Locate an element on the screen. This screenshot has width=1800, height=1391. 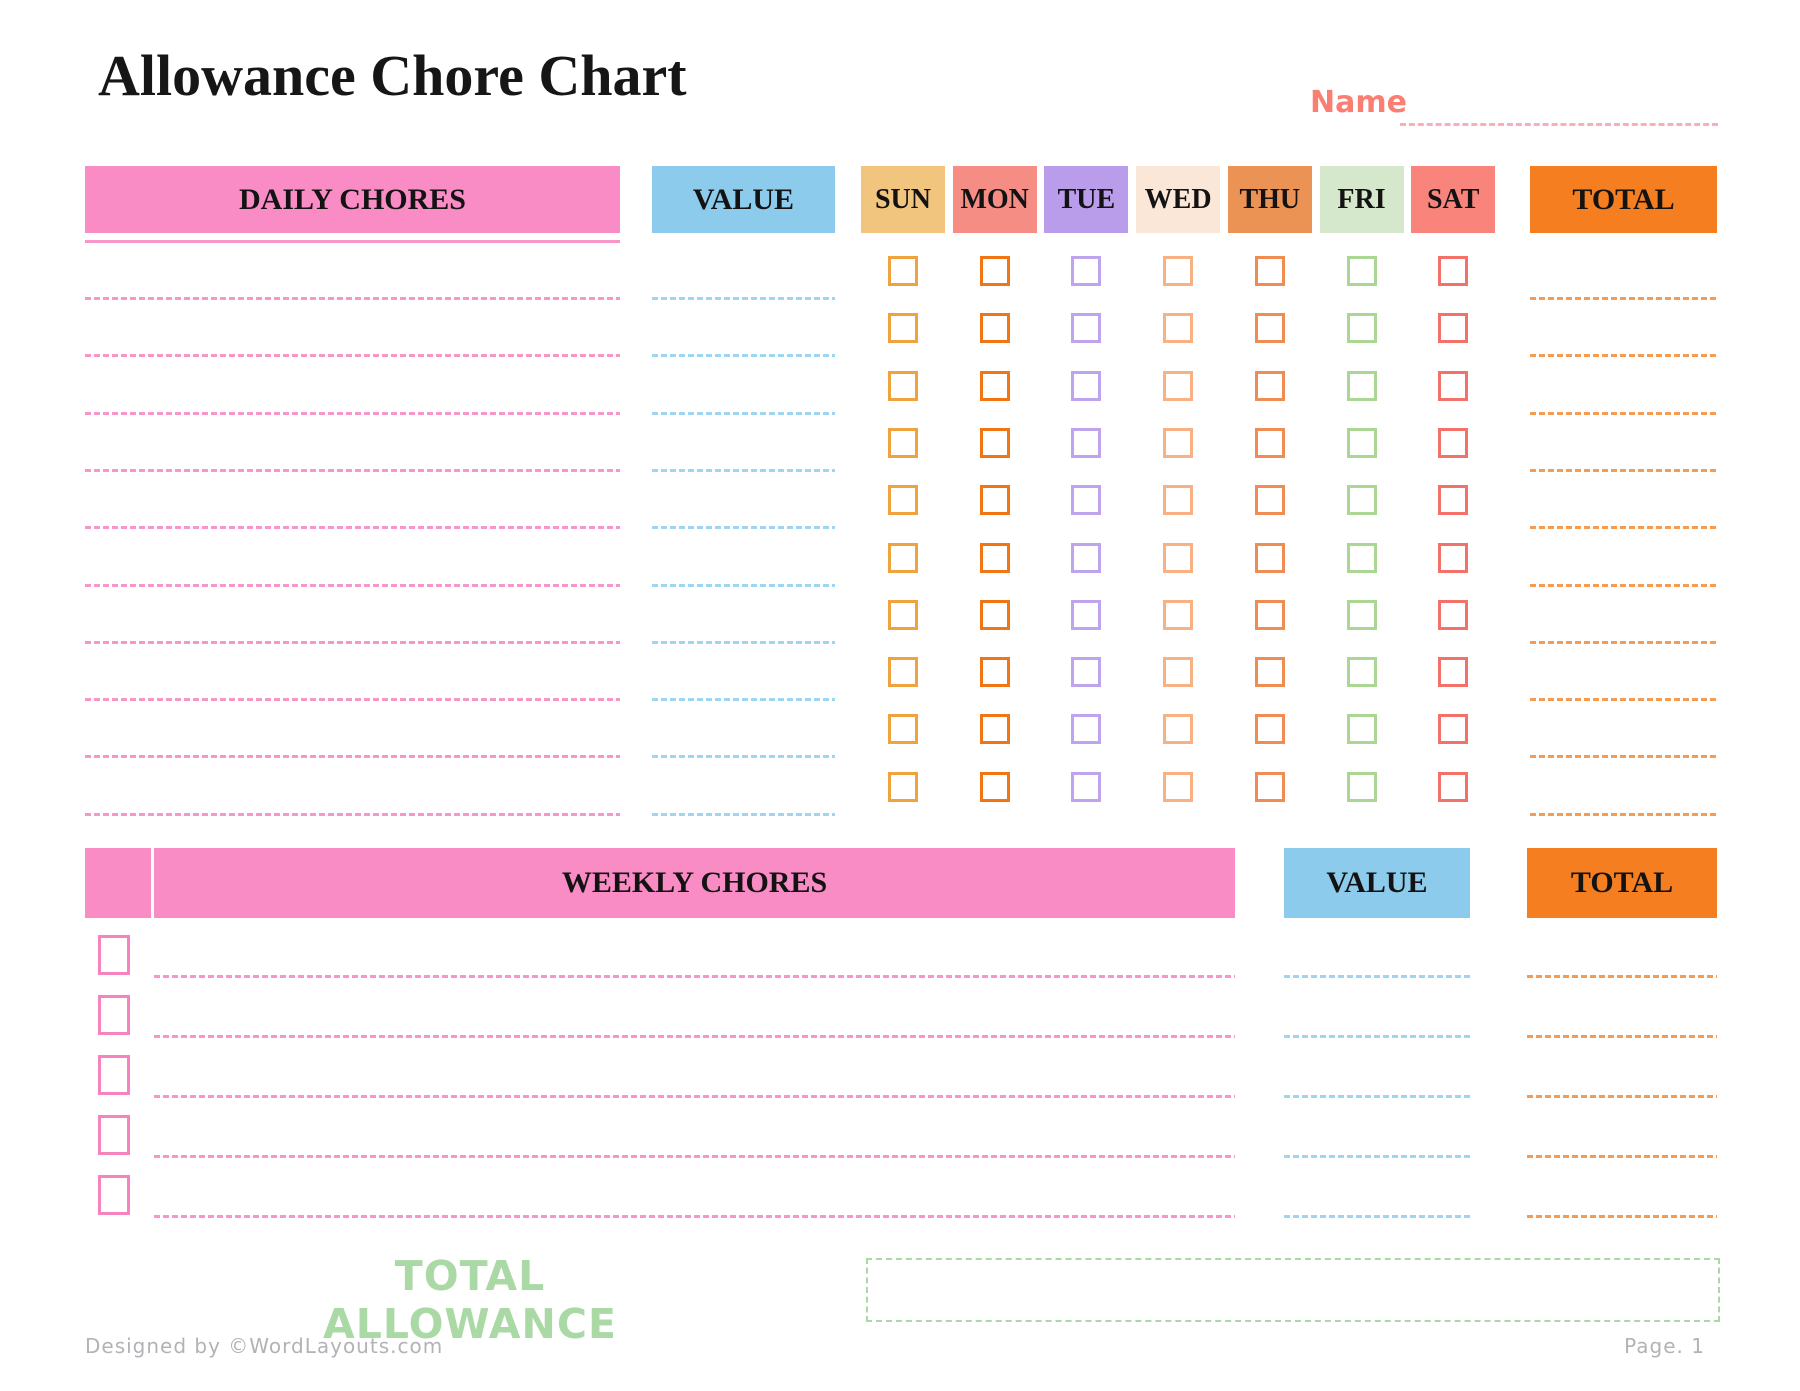
daily-checkbox-mon-row2 is located at coordinates (994, 328).